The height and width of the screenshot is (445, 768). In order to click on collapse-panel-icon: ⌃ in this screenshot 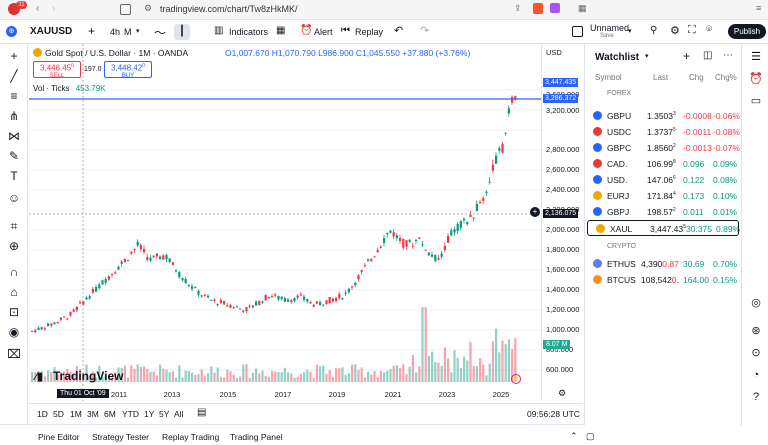, I will do `click(574, 436)`.